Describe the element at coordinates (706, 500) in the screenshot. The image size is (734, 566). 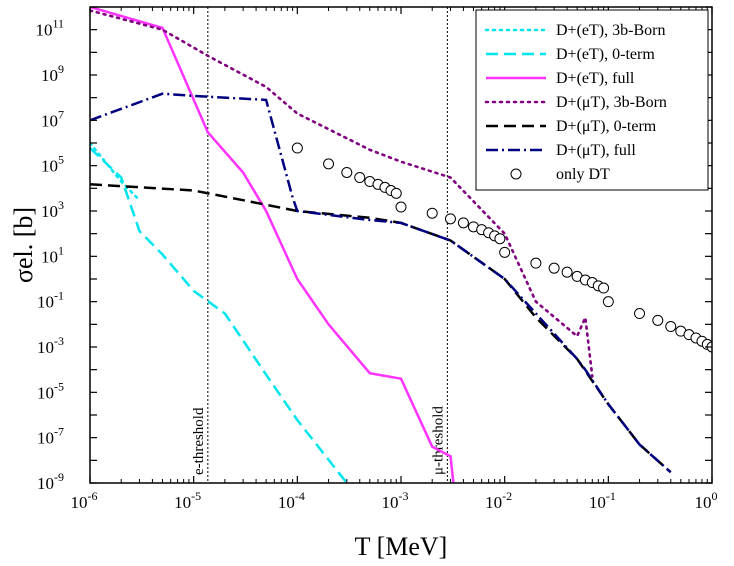
I see `x-tick-label: 10⁰` at that location.